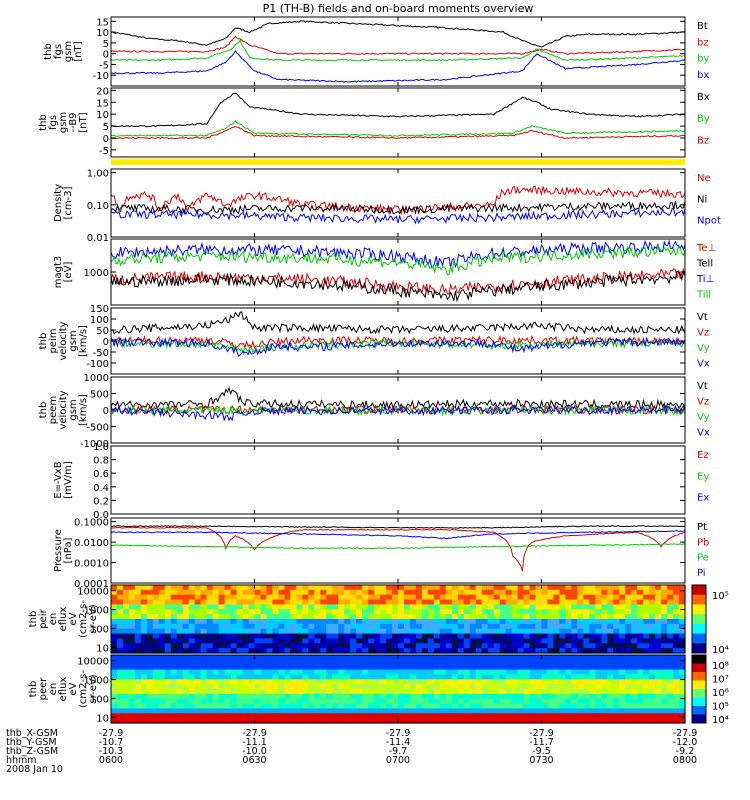 The height and width of the screenshot is (800, 750). What do you see at coordinates (83, 341) in the screenshot?
I see `y-axis-label: [km/s]` at bounding box center [83, 341].